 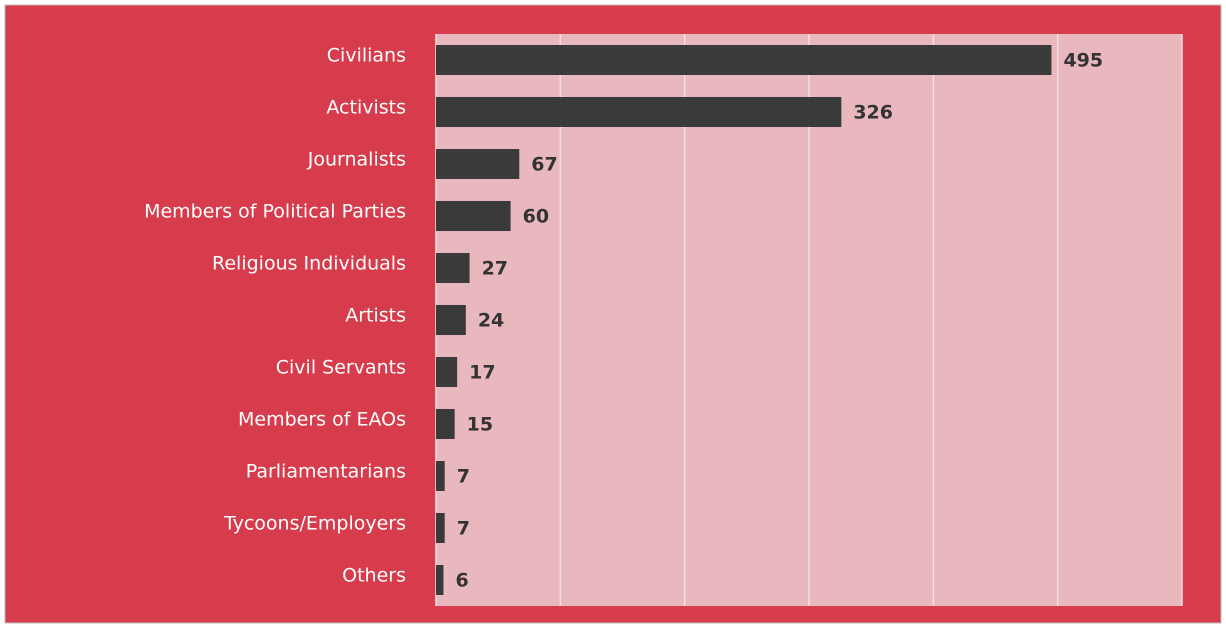 What do you see at coordinates (491, 321) in the screenshot?
I see `value-label: 24` at bounding box center [491, 321].